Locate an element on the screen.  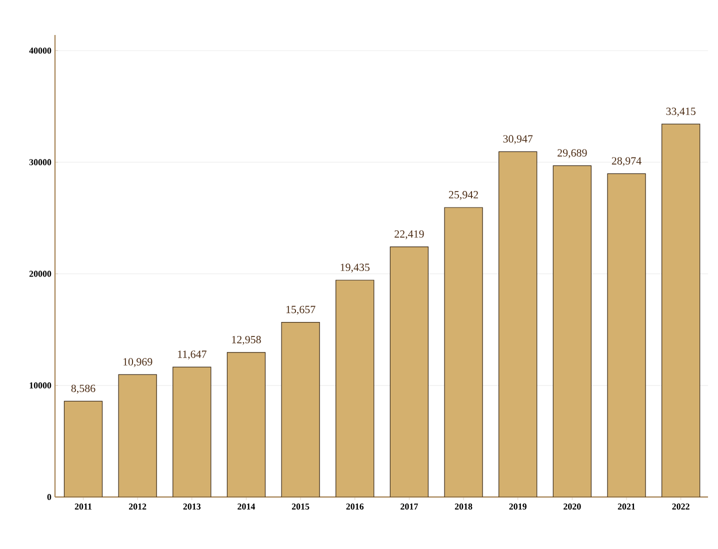
data-label: 22,419 is located at coordinates (409, 235).